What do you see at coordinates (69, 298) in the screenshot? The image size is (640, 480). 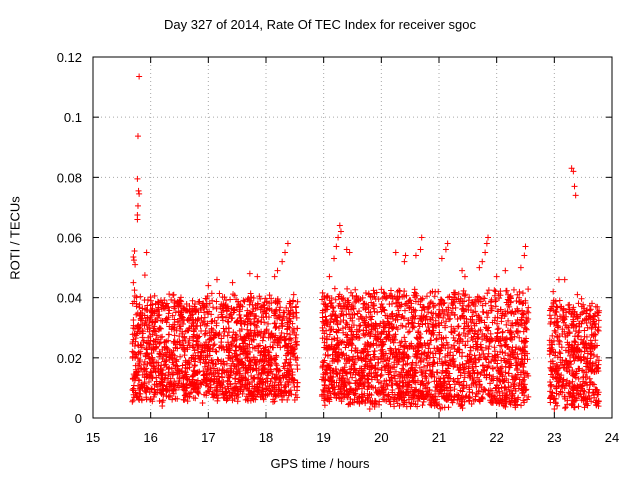 I see `y-tick-label: 0.04` at bounding box center [69, 298].